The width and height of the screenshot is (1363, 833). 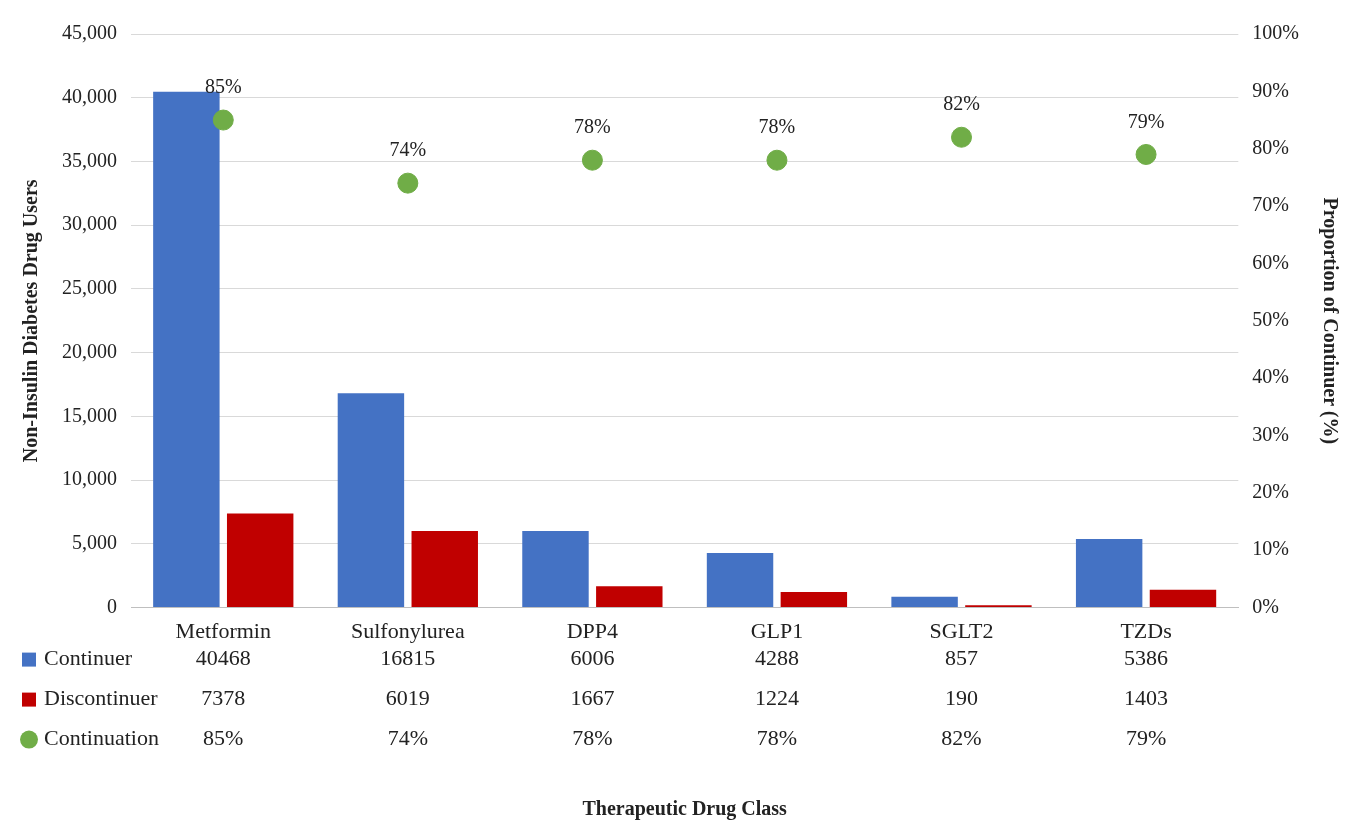 I want to click on y-tick-label: 15,000, so click(x=89, y=414).